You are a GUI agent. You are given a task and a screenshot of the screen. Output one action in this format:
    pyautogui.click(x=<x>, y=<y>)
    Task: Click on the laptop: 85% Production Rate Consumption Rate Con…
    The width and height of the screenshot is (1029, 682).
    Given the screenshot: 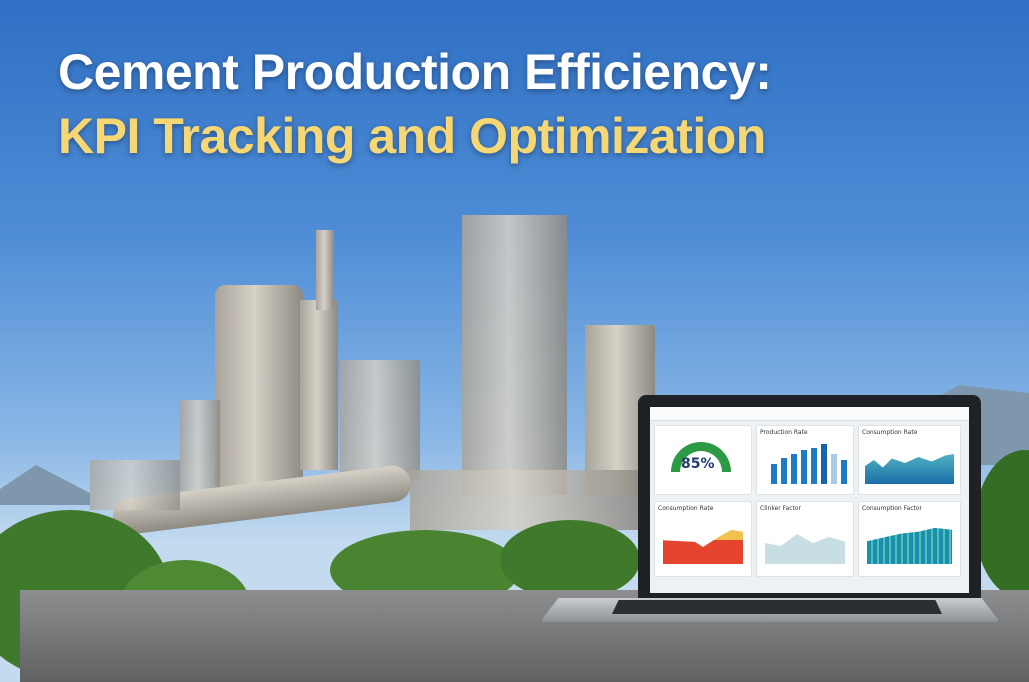 What is the action you would take?
    pyautogui.click(x=809, y=500)
    